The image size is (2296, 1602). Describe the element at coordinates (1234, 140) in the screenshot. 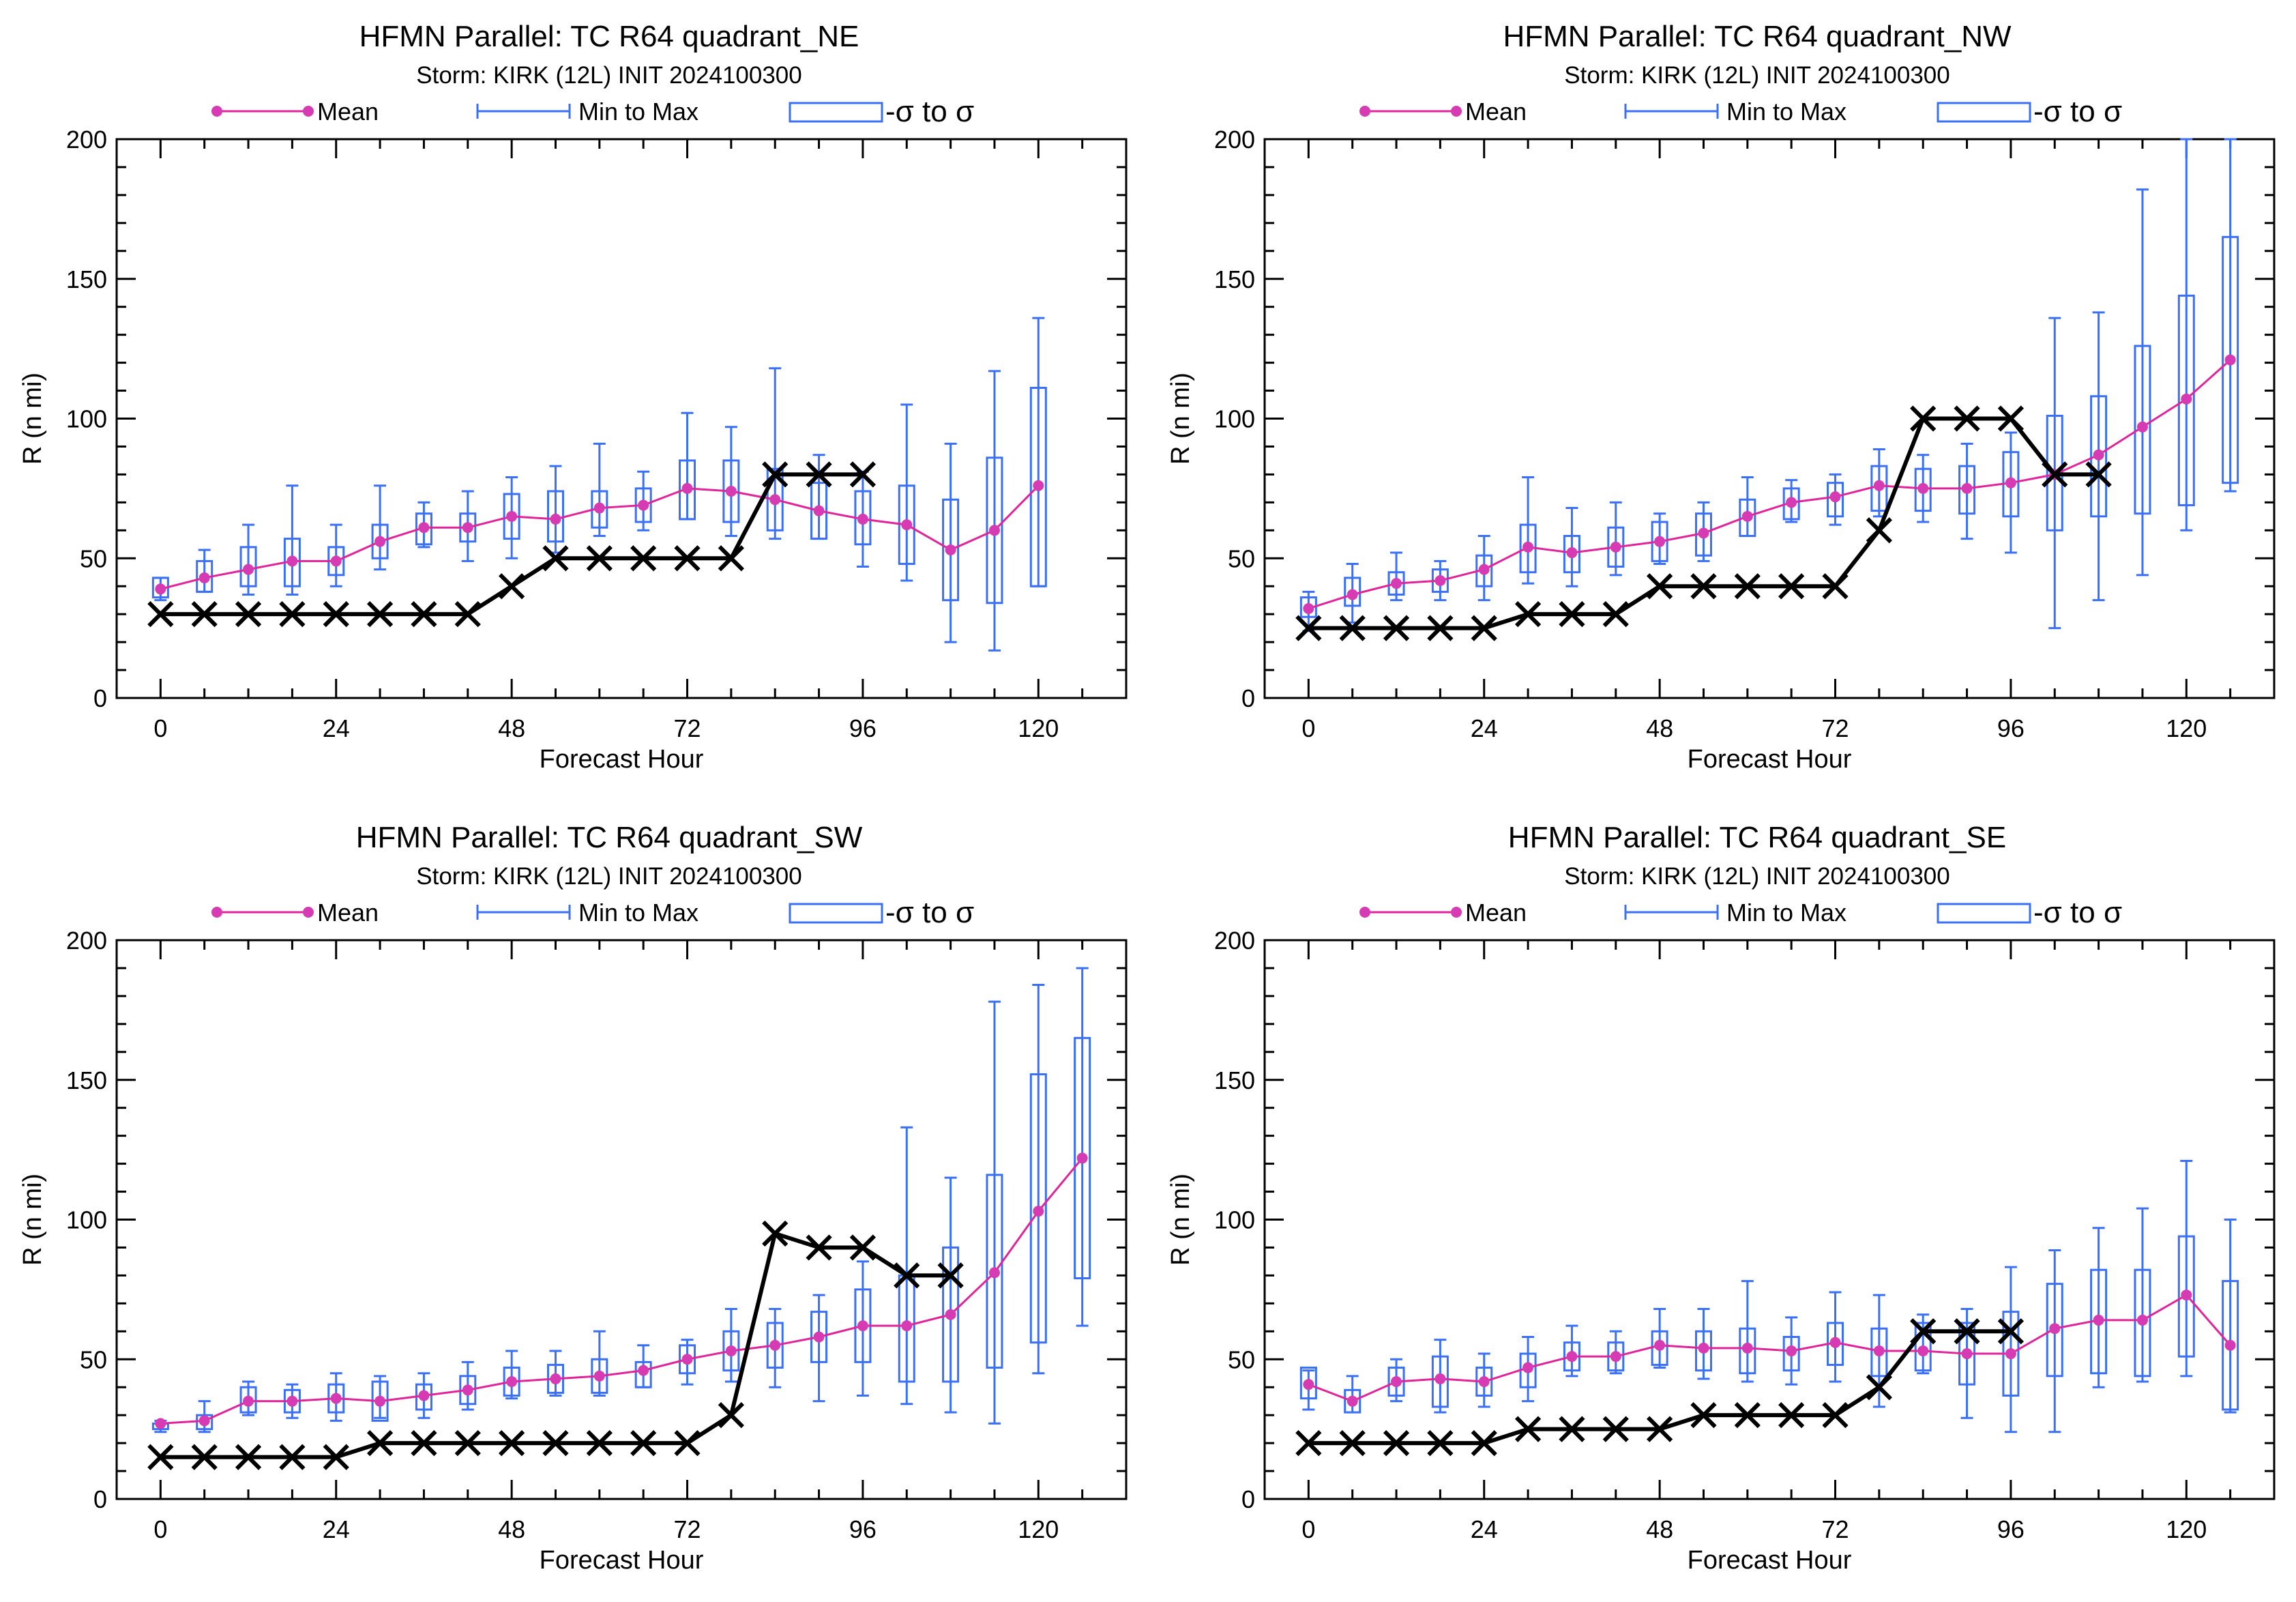

I see `y-tick-label: 200` at that location.